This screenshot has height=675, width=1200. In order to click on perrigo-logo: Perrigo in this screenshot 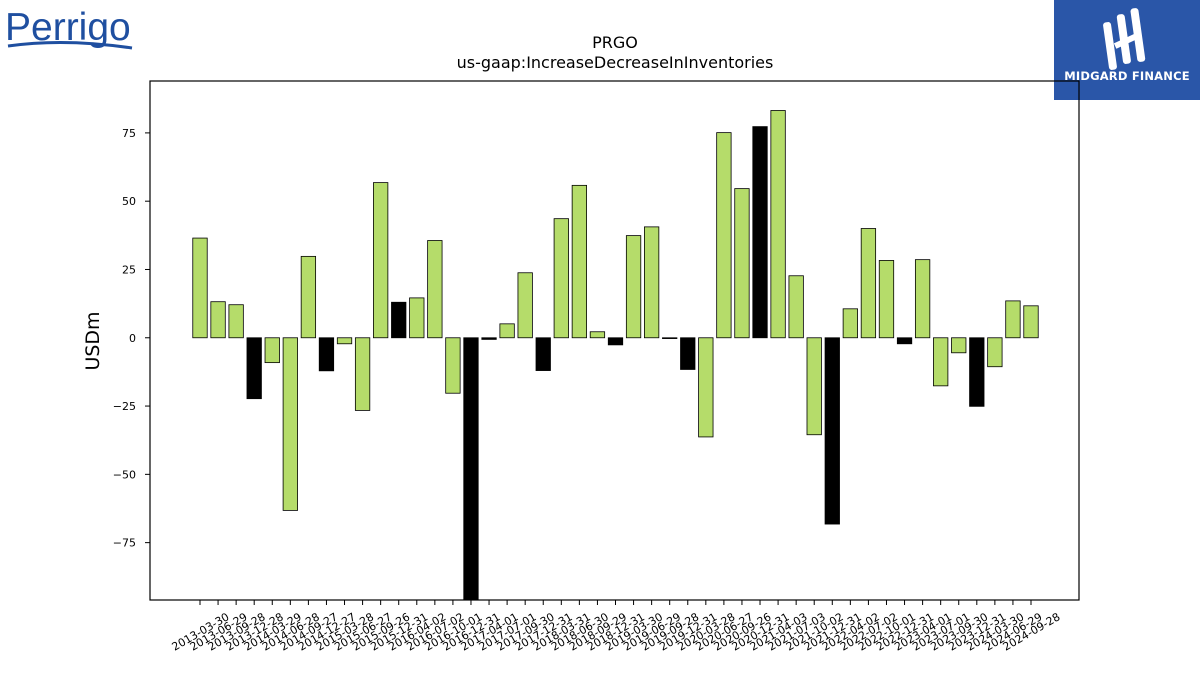, I will do `click(71, 30)`.